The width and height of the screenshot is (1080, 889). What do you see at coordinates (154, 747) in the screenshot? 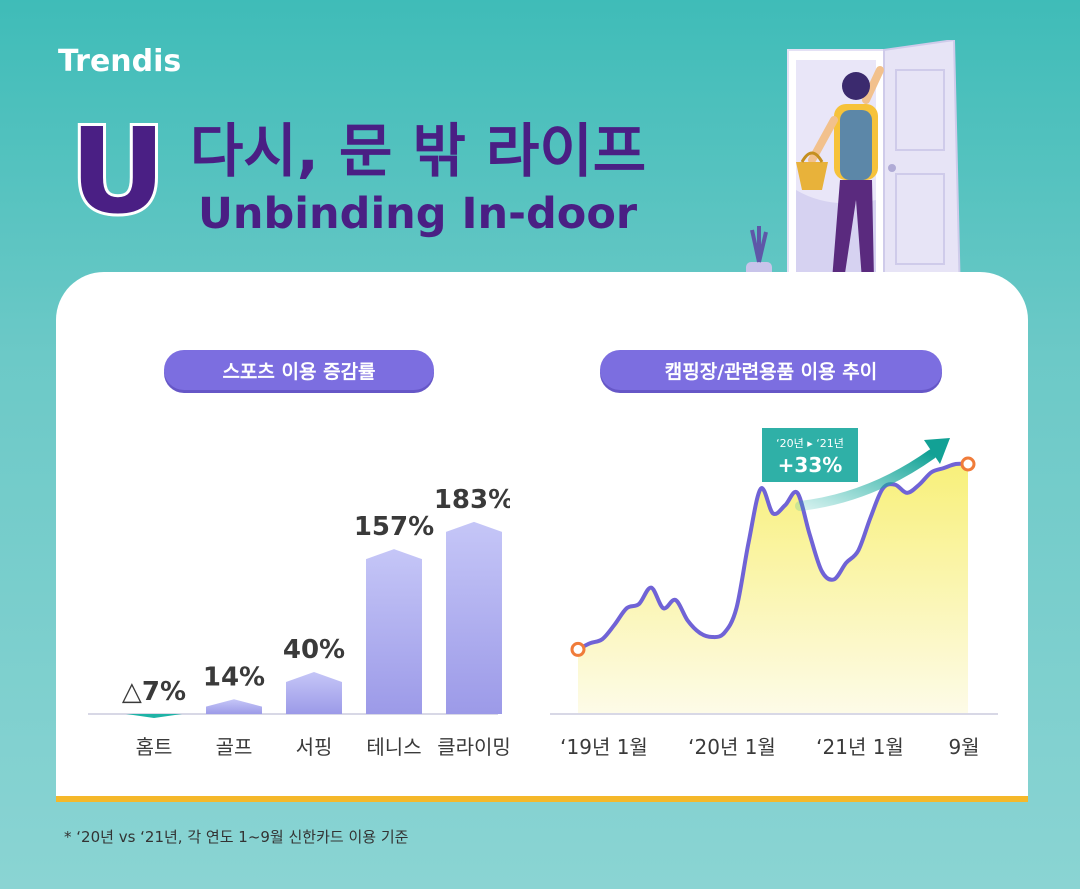
I see `bar-category-label: 홈트` at bounding box center [154, 747].